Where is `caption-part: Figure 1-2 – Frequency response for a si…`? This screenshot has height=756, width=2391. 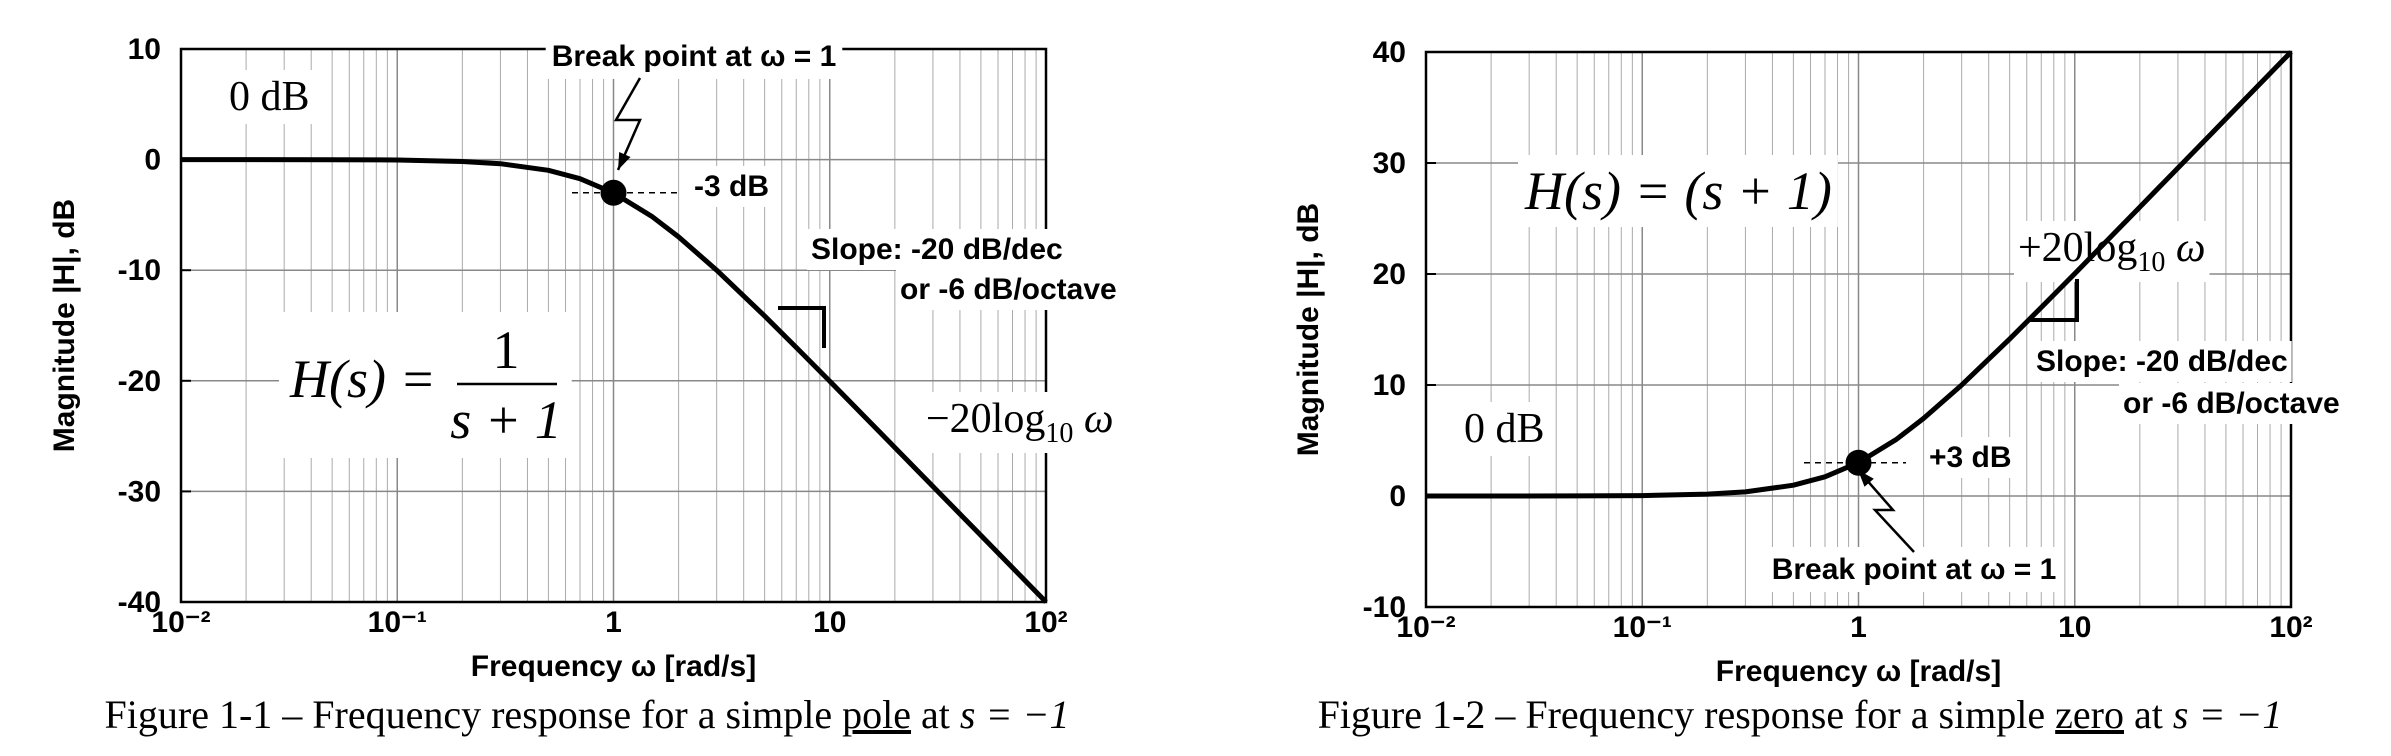 caption-part: Figure 1-2 – Frequency response for a si… is located at coordinates (1687, 714).